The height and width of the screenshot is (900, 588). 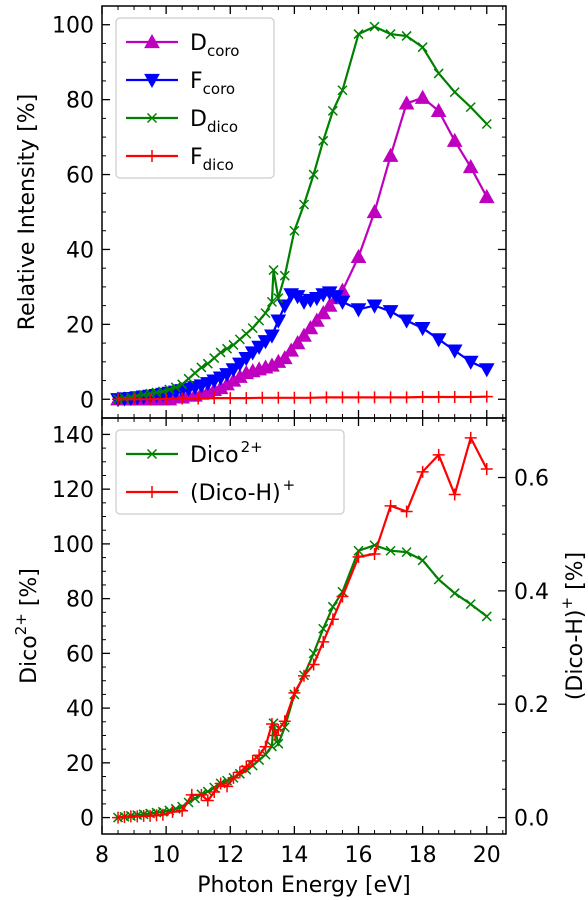 I want to click on legend-entry: Ddico, so click(x=214, y=121).